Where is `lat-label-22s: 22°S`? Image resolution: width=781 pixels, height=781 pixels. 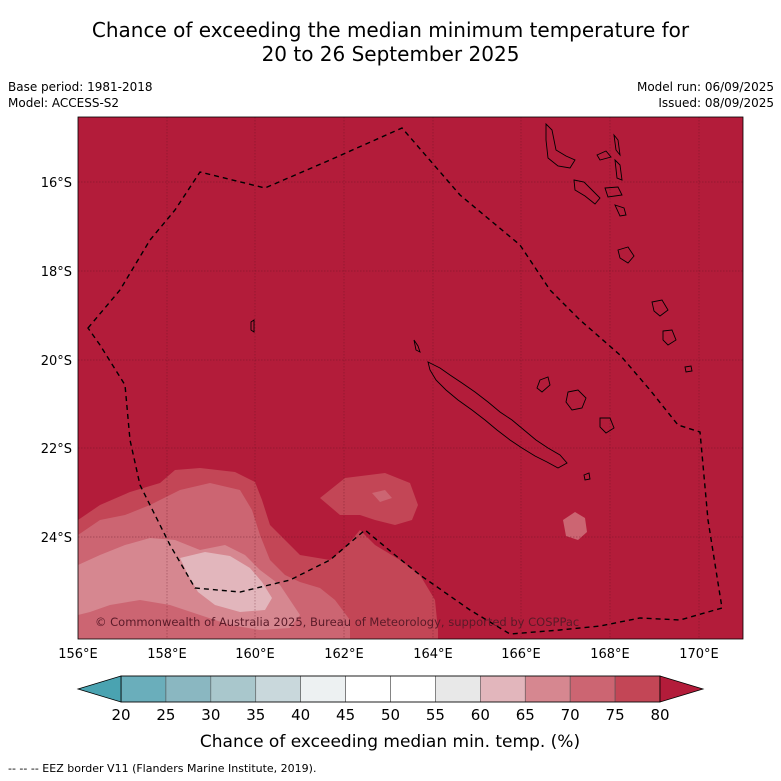 lat-label-22s: 22°S is located at coordinates (56, 449).